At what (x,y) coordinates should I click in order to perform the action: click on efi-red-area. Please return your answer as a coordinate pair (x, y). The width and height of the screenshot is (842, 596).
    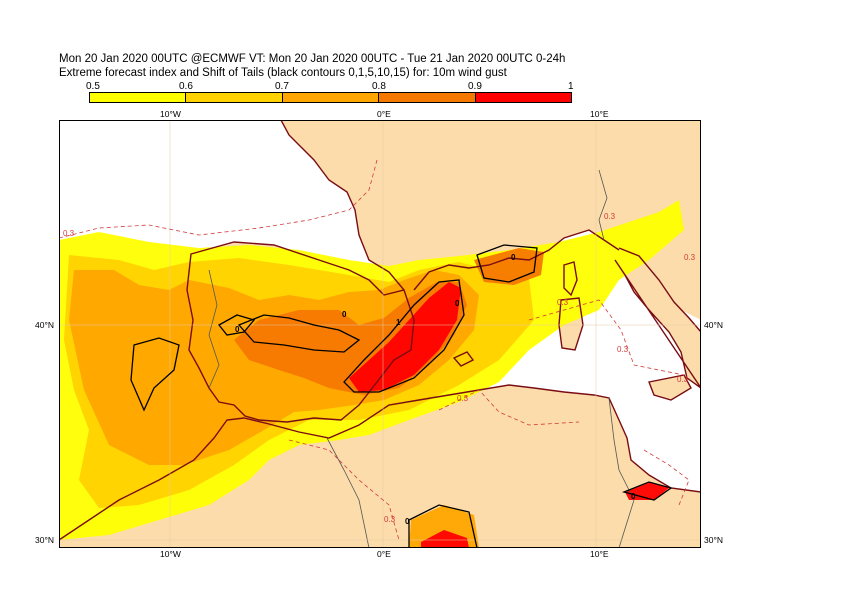
    Looking at the image, I should click on (405, 337).